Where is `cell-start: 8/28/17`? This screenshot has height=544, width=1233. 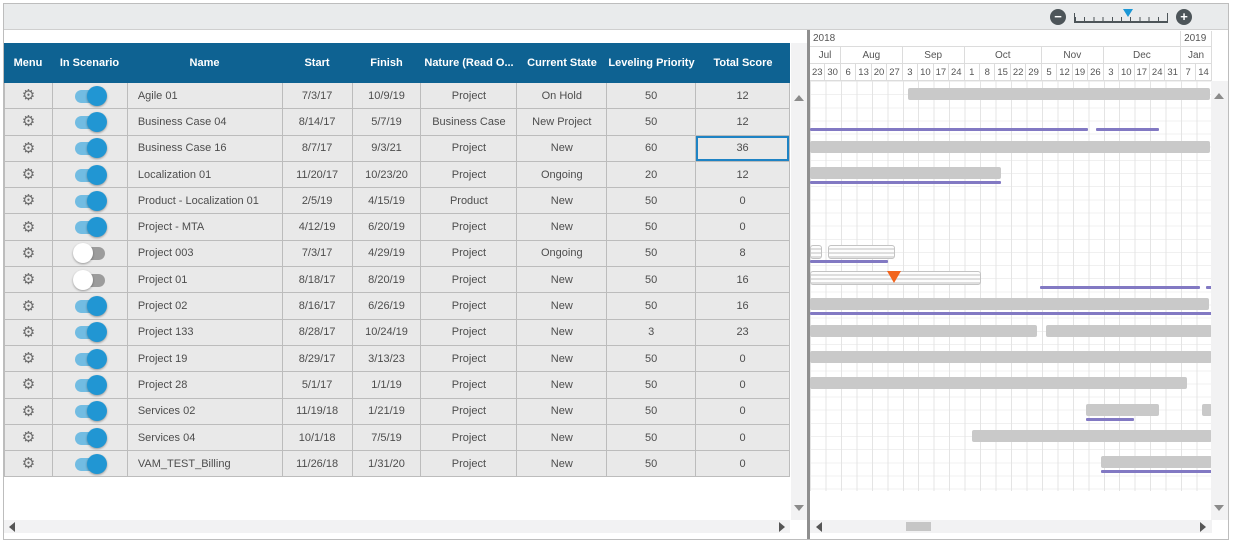 cell-start: 8/28/17 is located at coordinates (318, 332).